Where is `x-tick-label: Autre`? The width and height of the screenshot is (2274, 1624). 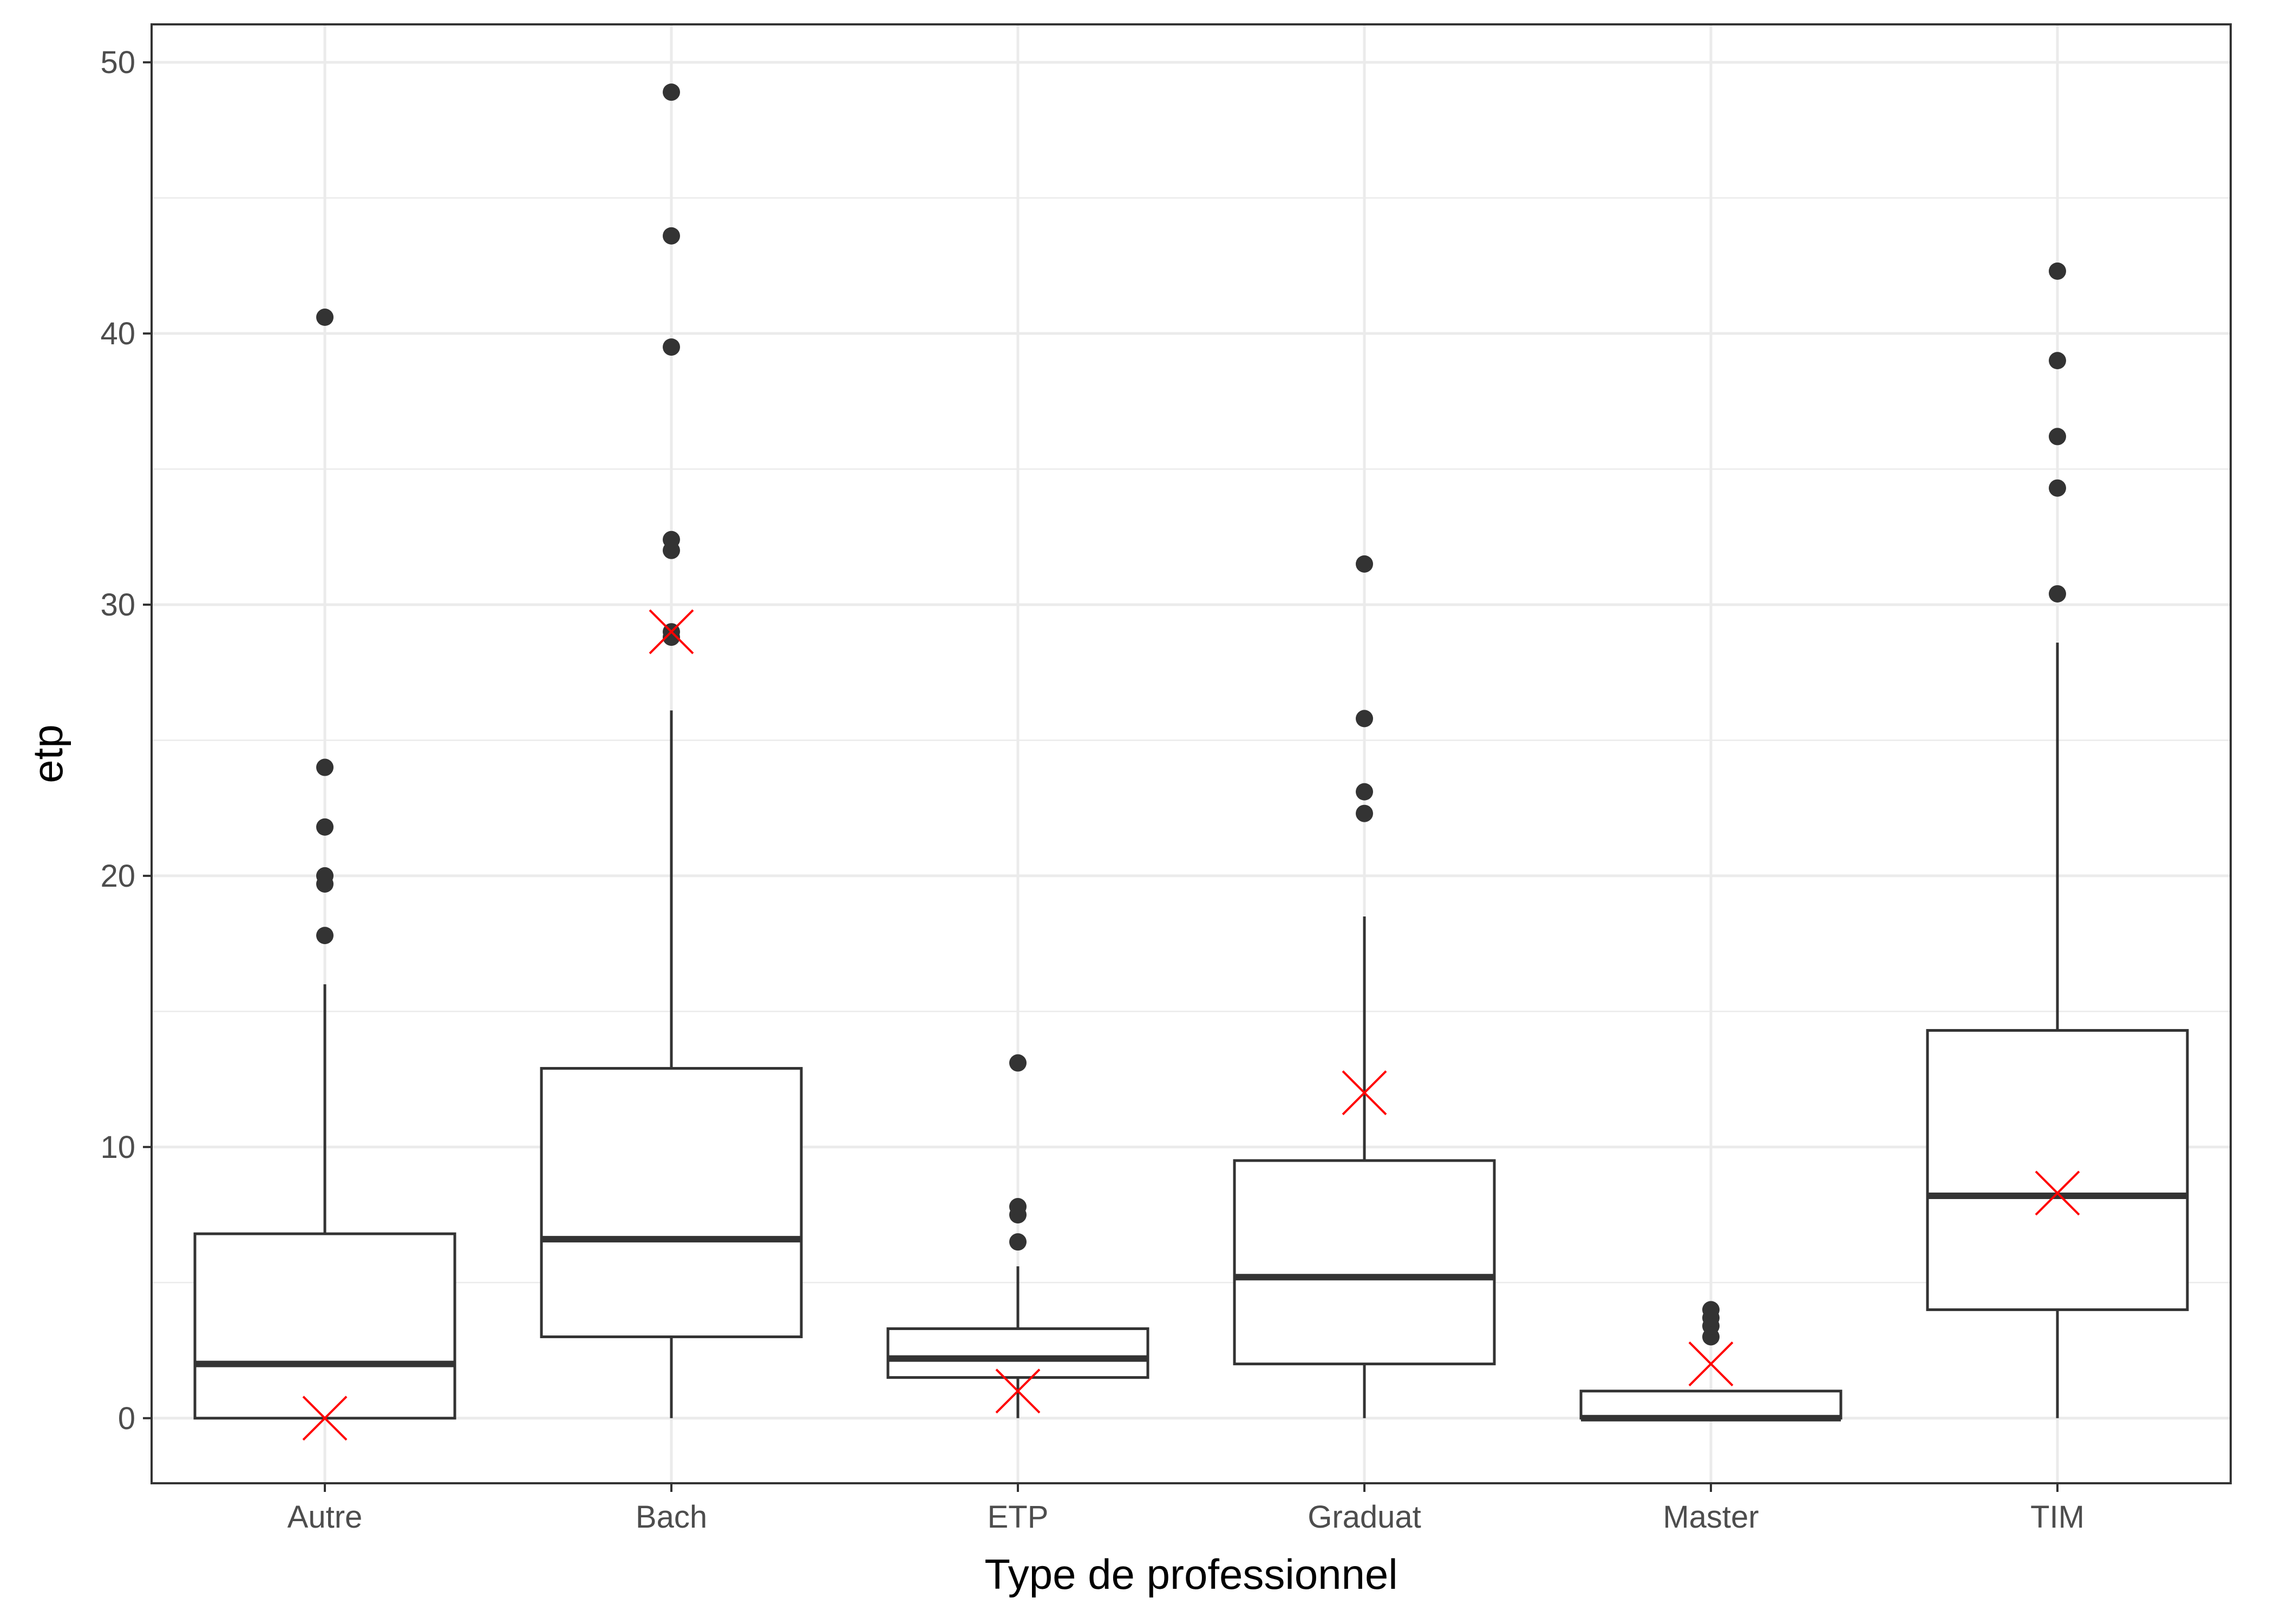
x-tick-label: Autre is located at coordinates (325, 1517).